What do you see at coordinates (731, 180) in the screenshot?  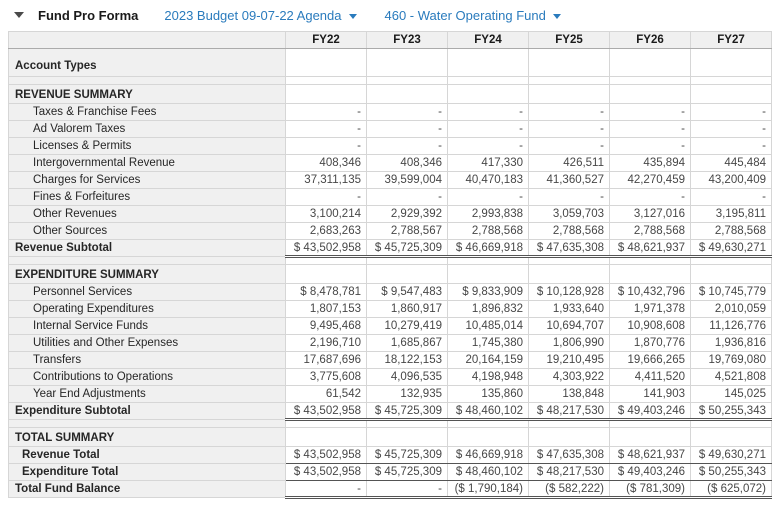 I see `cell-fy27: 43,200,409` at bounding box center [731, 180].